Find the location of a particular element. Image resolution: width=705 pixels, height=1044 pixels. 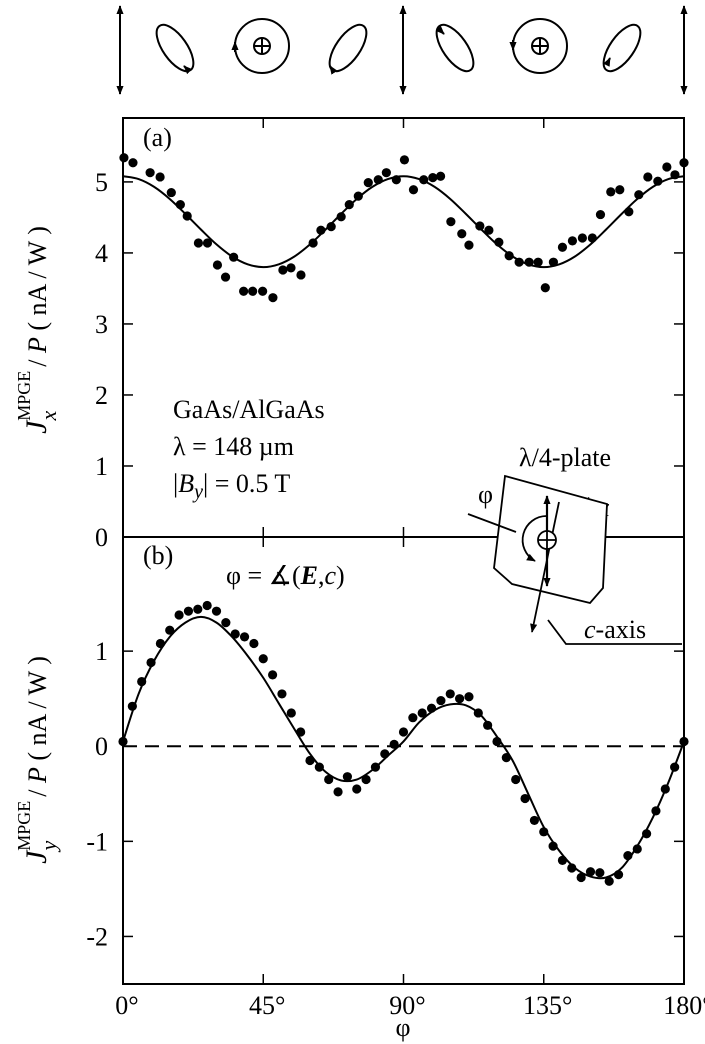

y-label-part: J is located at coordinates (36, 426).